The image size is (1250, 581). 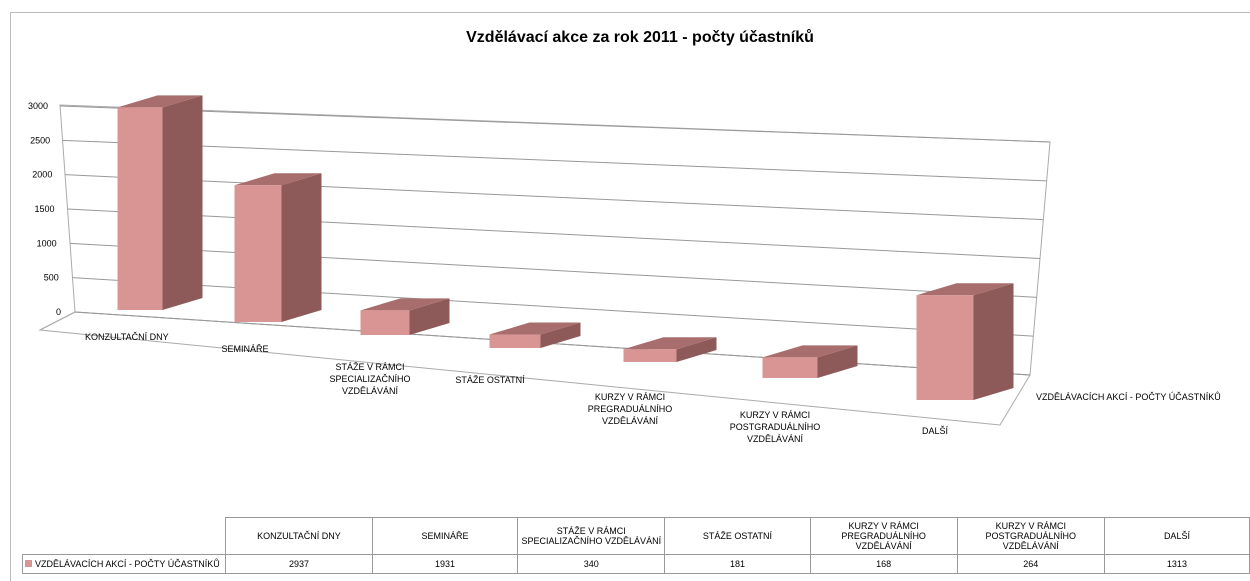 What do you see at coordinates (1128, 396) in the screenshot?
I see `series-axis-label: VZDĚLÁVACÍCH AKCÍ - POČTY ÚČASTNÍKŮ` at bounding box center [1128, 396].